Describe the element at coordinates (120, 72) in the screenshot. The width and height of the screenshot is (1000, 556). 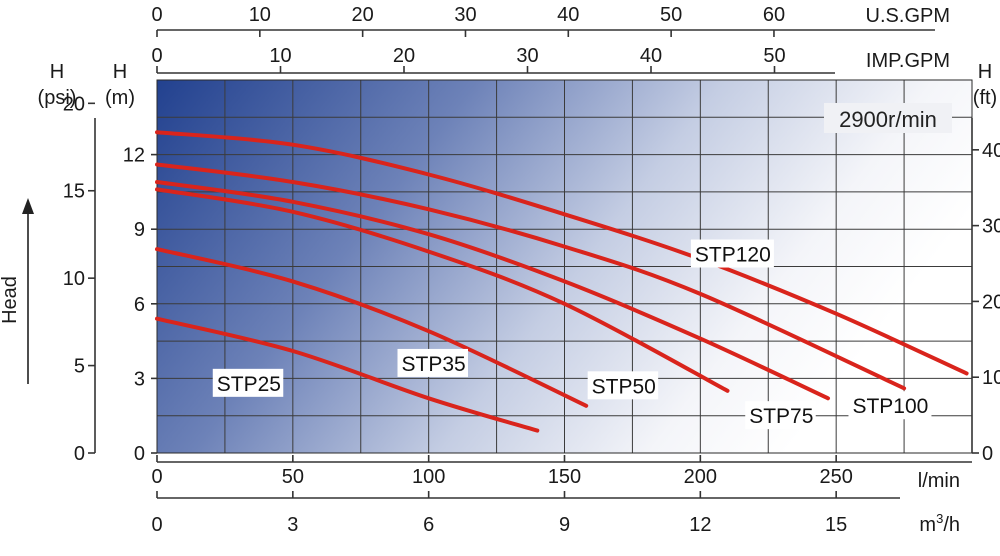
I see `m-axis-h: H` at that location.